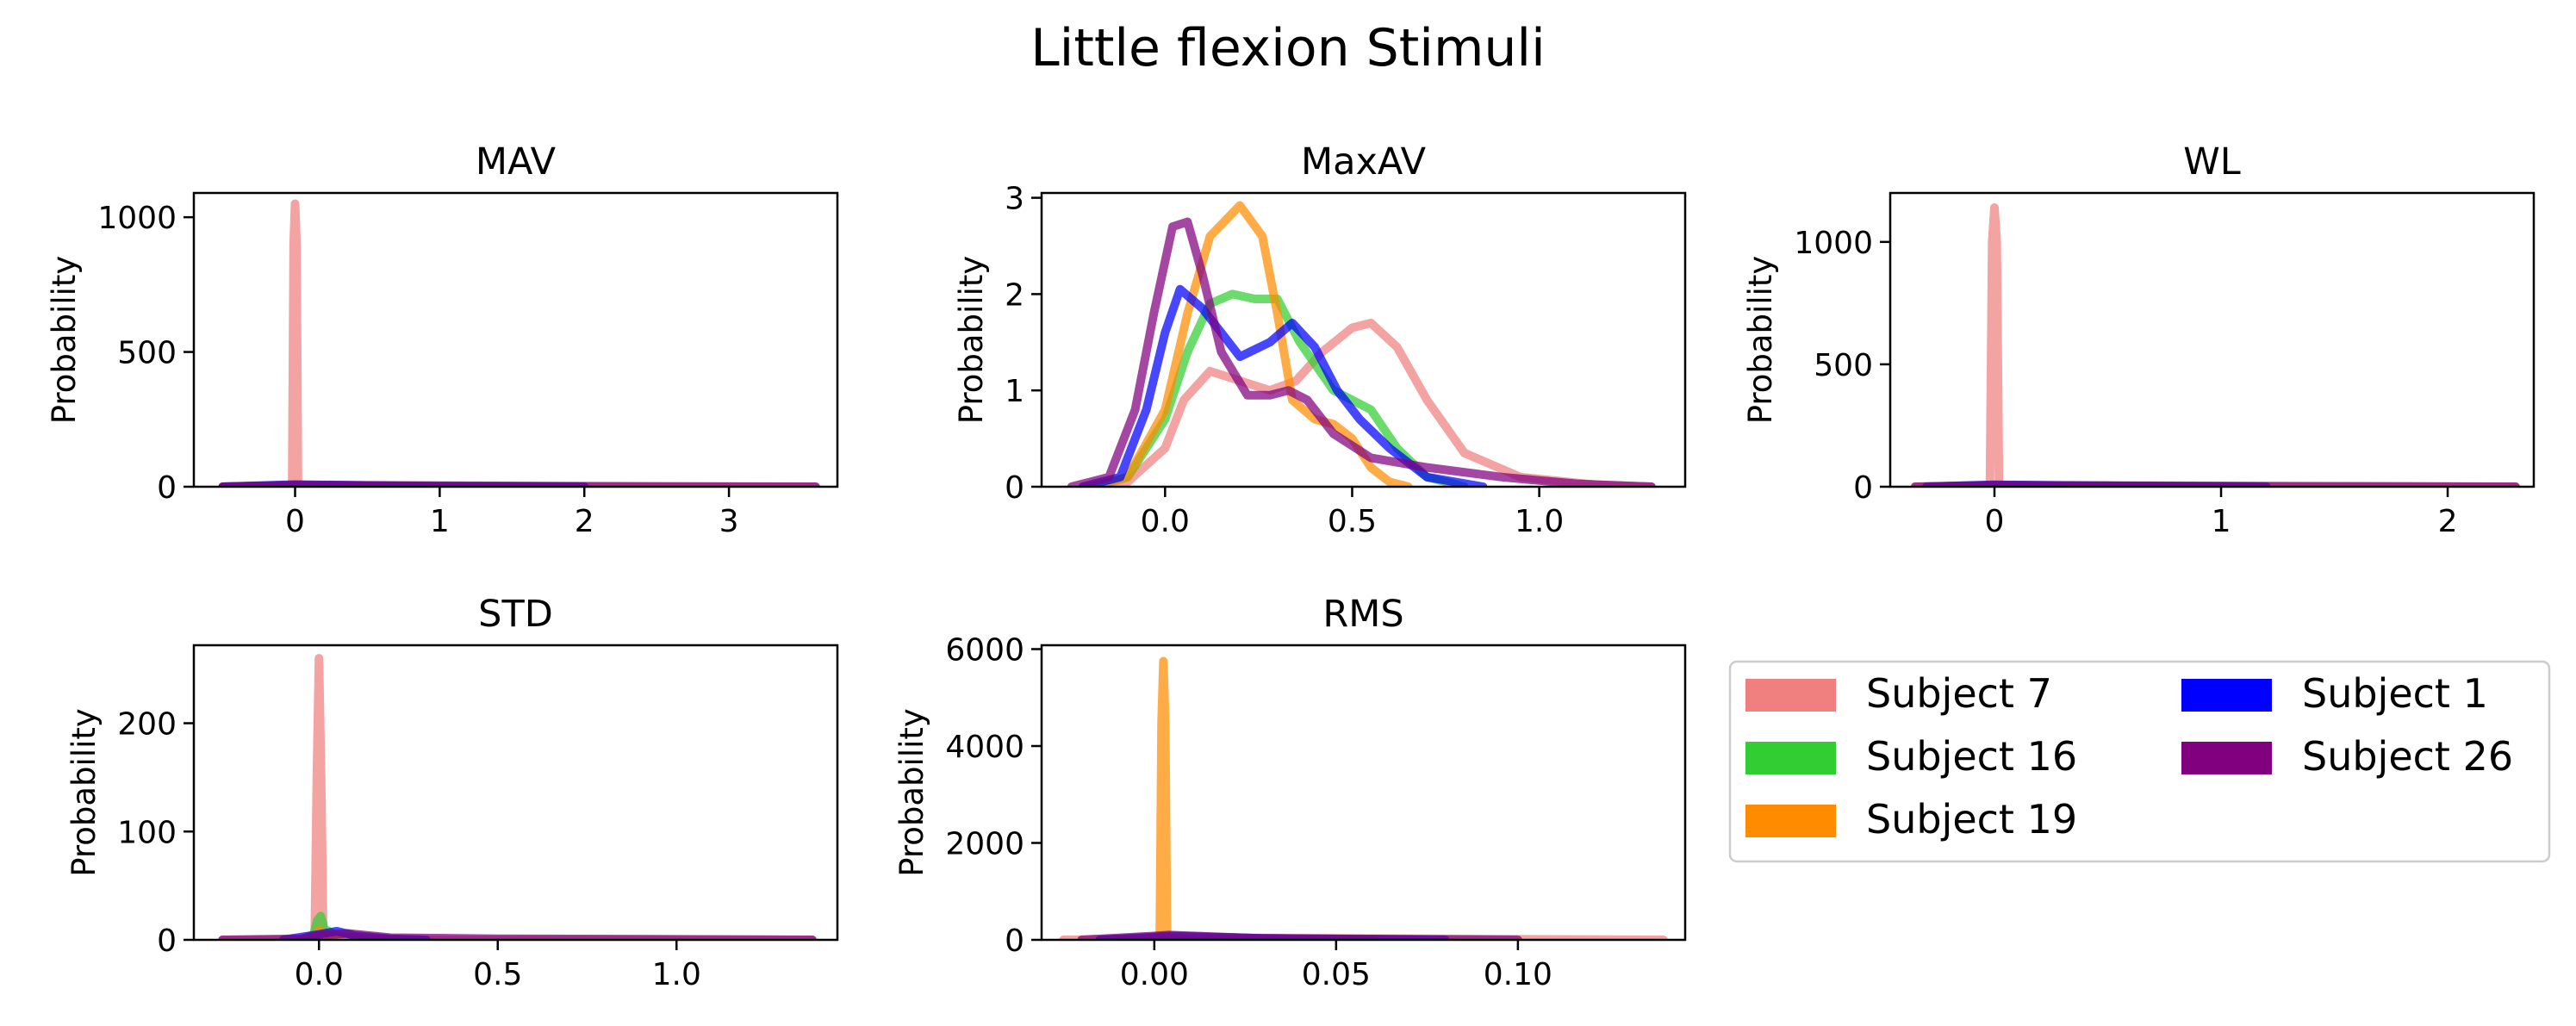 The height and width of the screenshot is (1026, 2576). What do you see at coordinates (147, 725) in the screenshot?
I see `y-tick-label: 200` at bounding box center [147, 725].